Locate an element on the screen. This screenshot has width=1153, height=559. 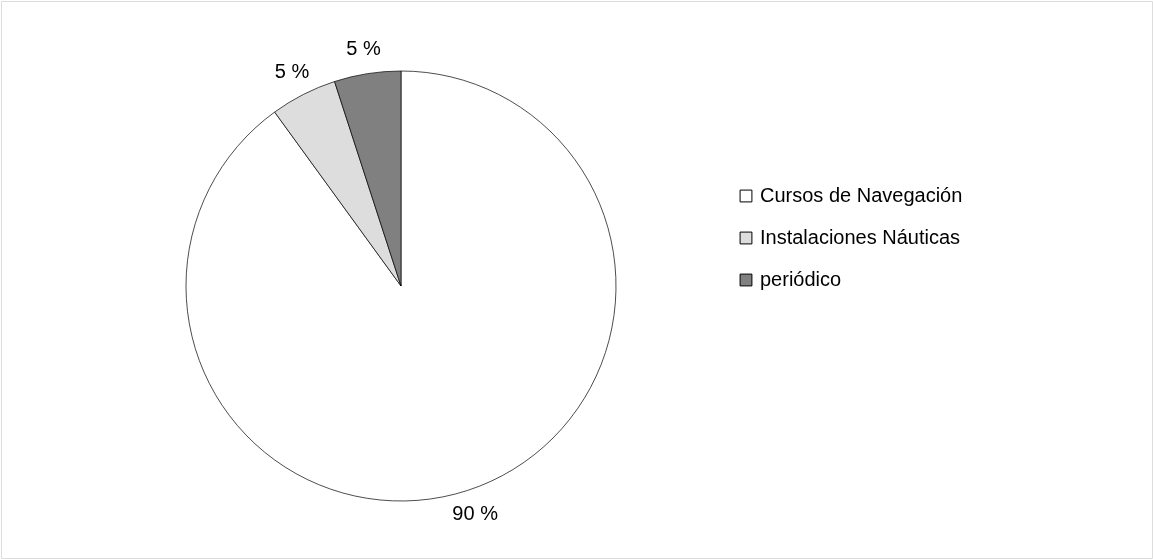
legend-label: periódico is located at coordinates (801, 279).